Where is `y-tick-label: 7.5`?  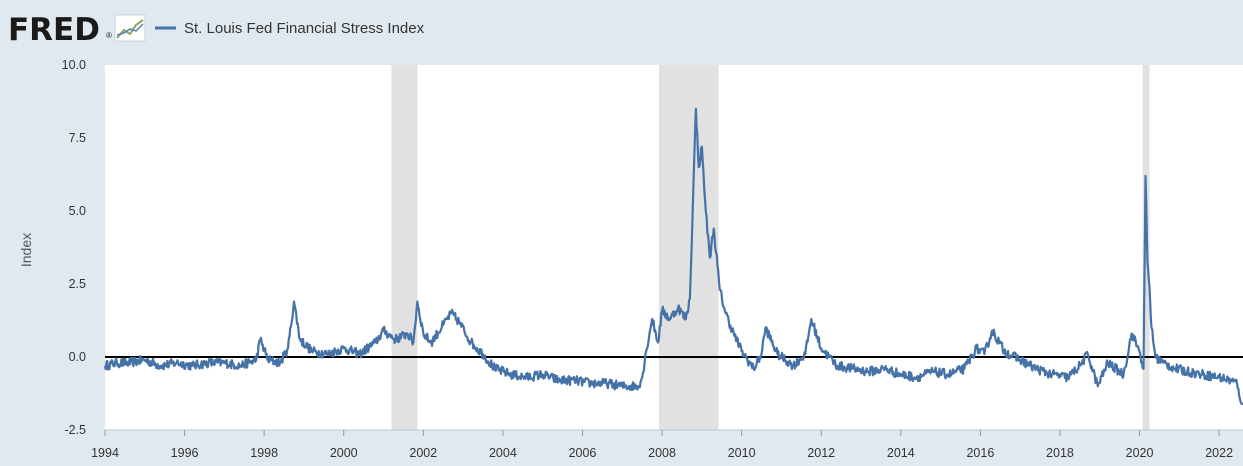 y-tick-label: 7.5 is located at coordinates (77, 138).